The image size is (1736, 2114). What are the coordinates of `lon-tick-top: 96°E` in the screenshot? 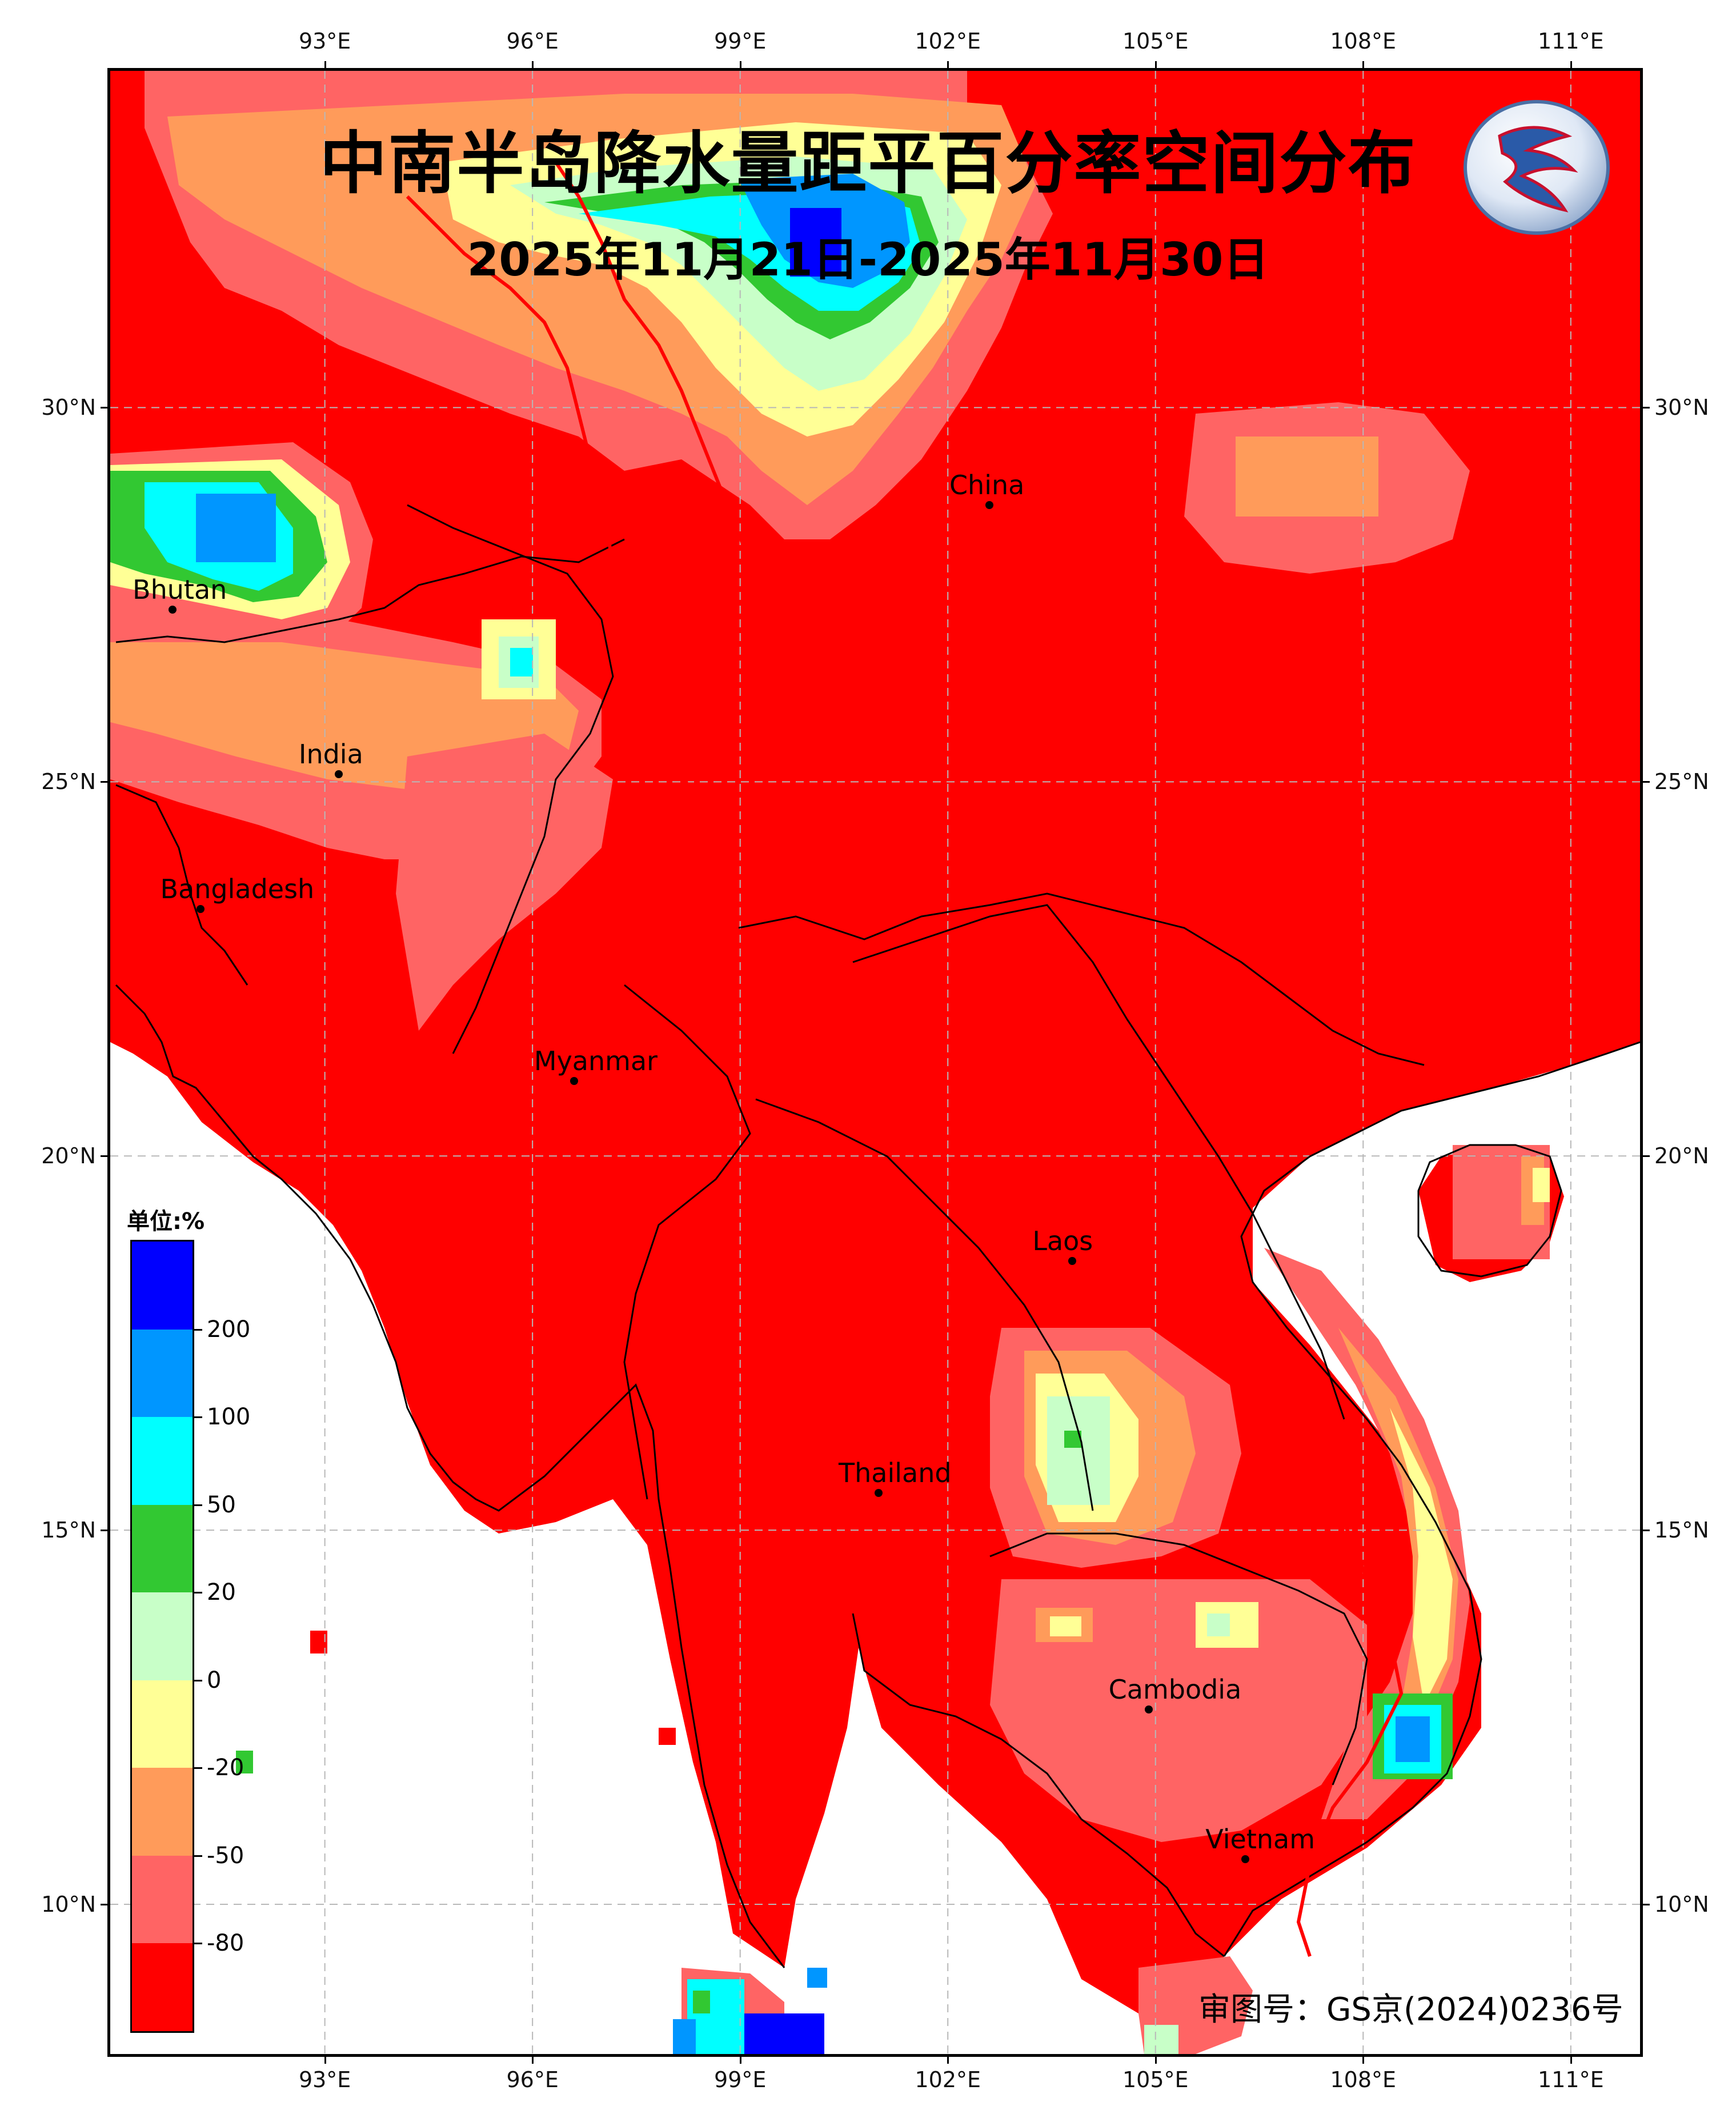 It's located at (532, 41).